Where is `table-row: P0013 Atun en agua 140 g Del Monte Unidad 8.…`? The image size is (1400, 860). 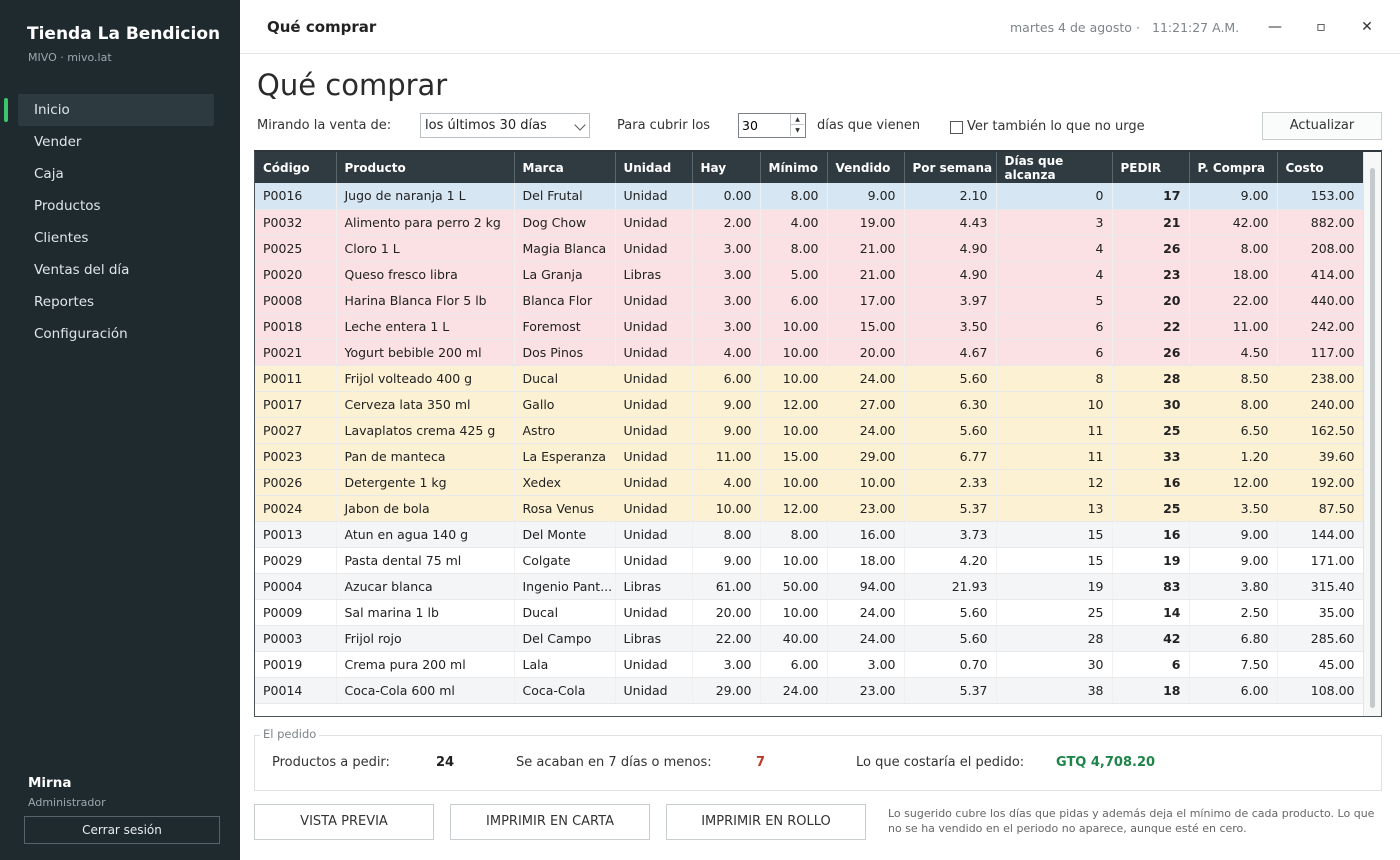
table-row: P0013 Atun en agua 140 g Del Monte Unidad 8.… is located at coordinates (809, 534).